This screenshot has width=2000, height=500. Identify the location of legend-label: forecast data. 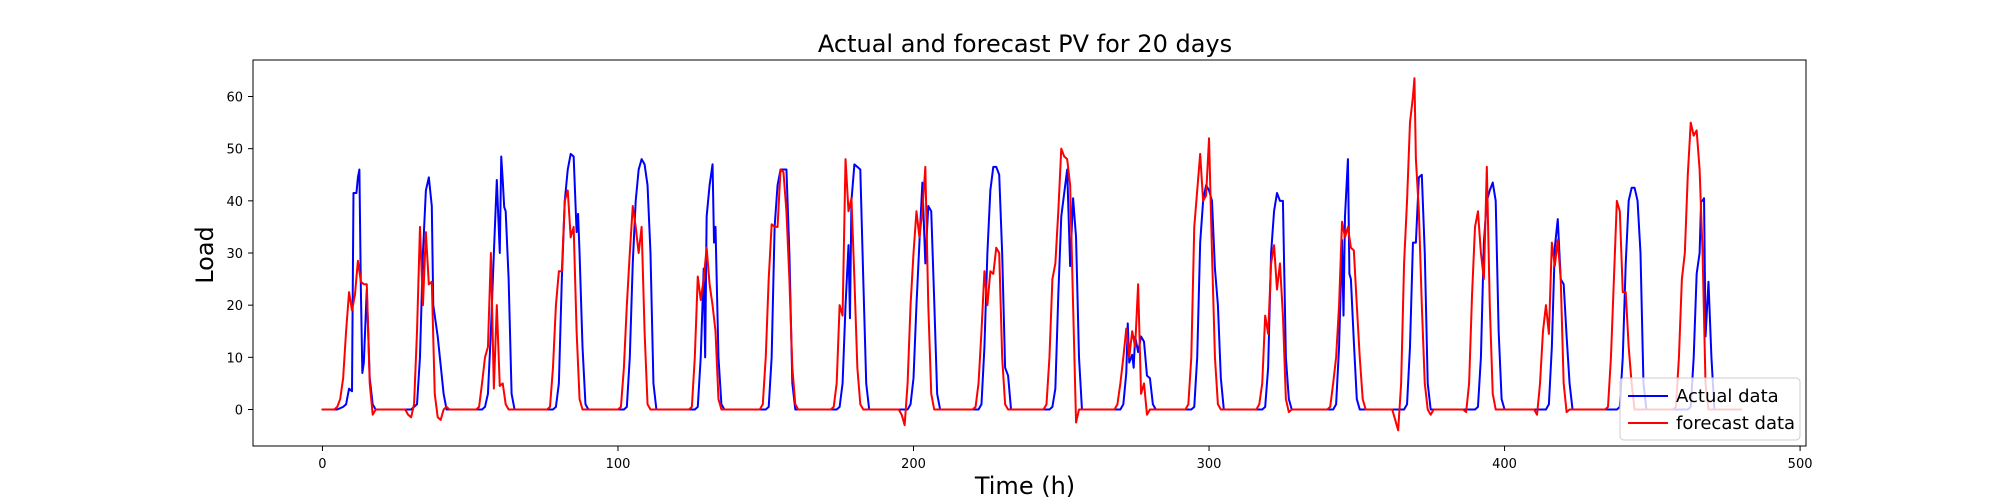
(1735, 423).